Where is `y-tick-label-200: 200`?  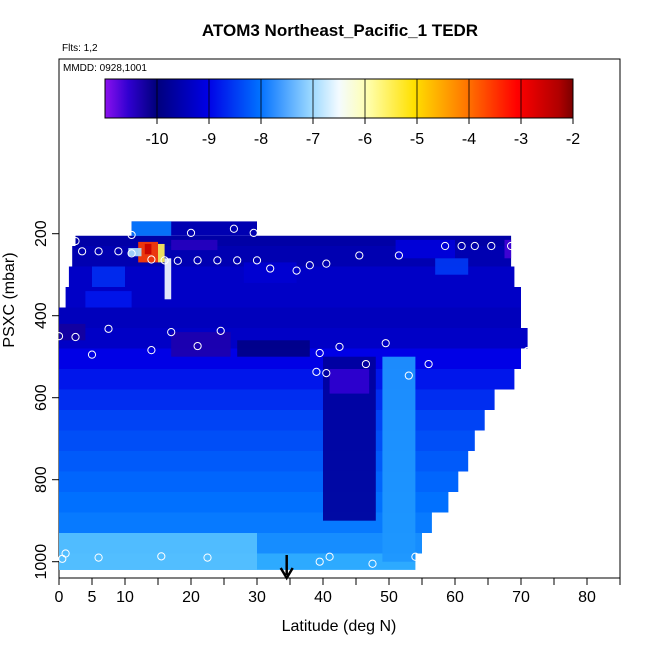 y-tick-label-200: 200 is located at coordinates (41, 233).